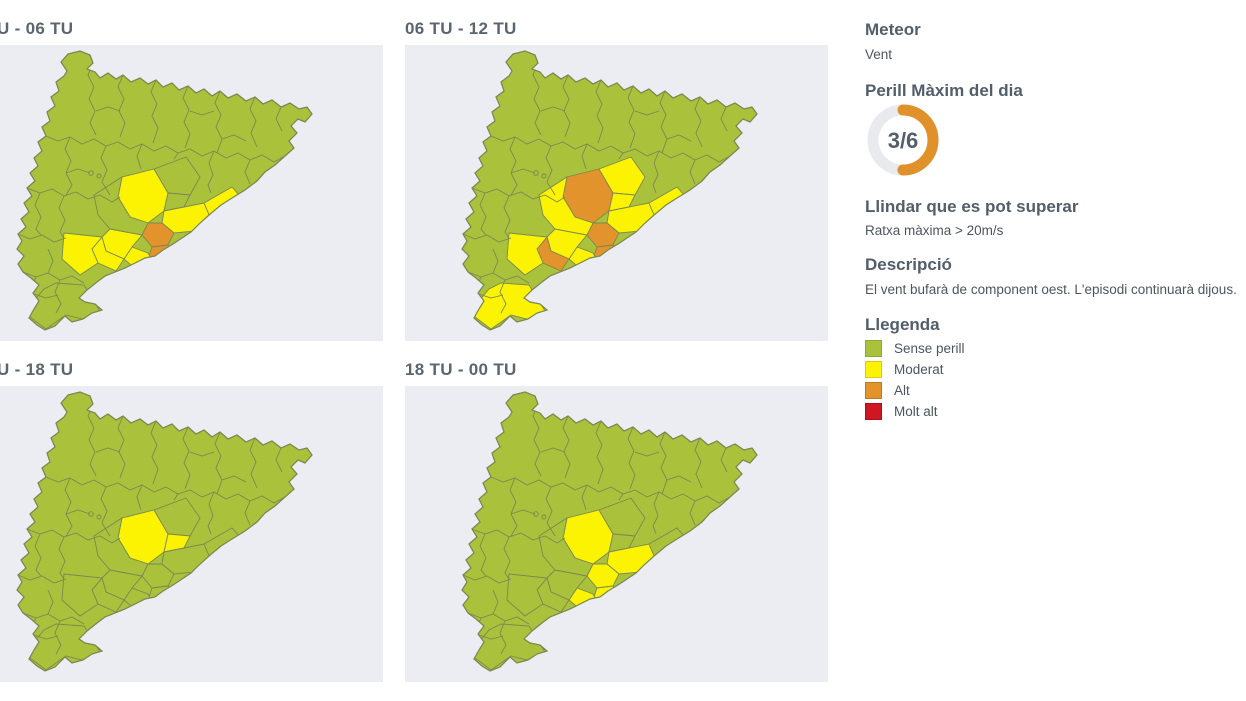  What do you see at coordinates (1055, 411) in the screenshot?
I see `legend-item: Molt alt` at bounding box center [1055, 411].